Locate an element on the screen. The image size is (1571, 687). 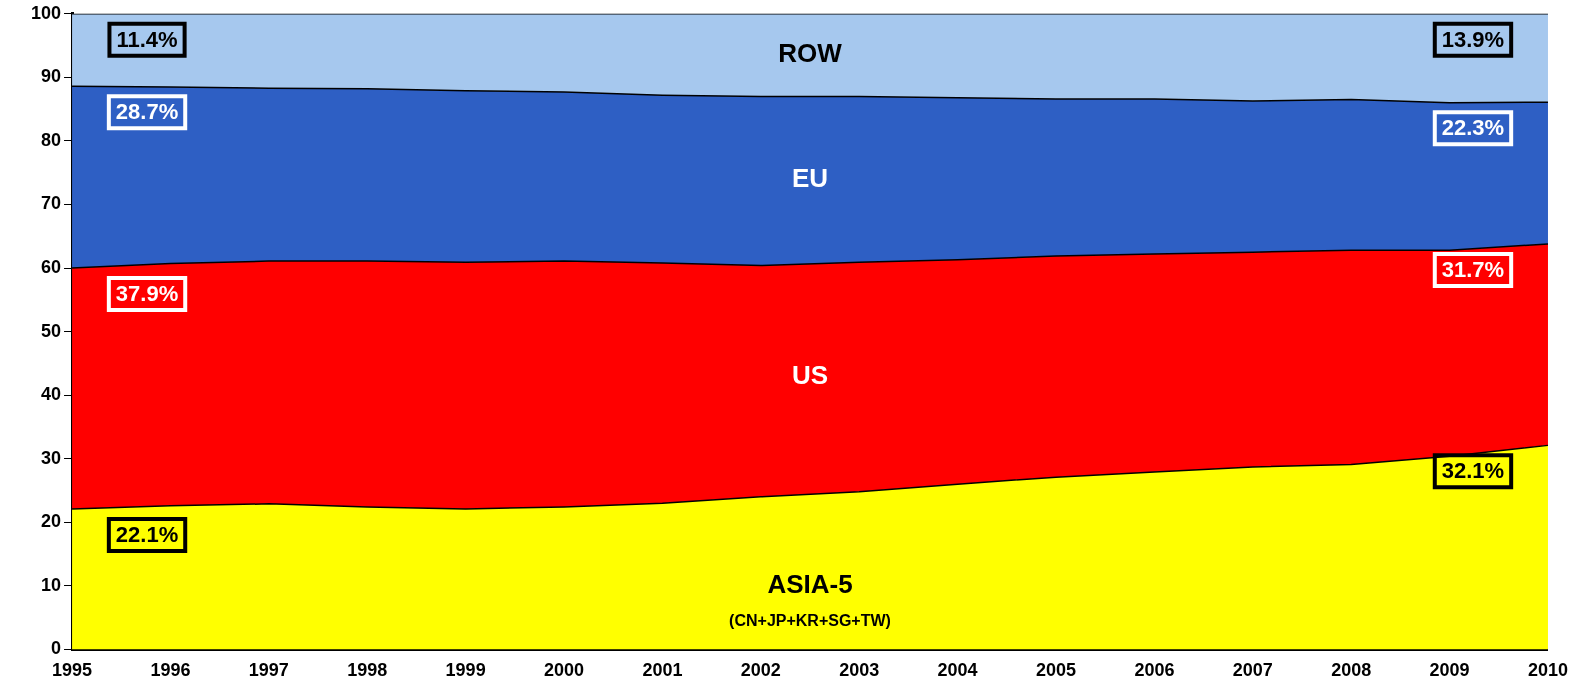
annotation: 13.9% is located at coordinates (1473, 39).